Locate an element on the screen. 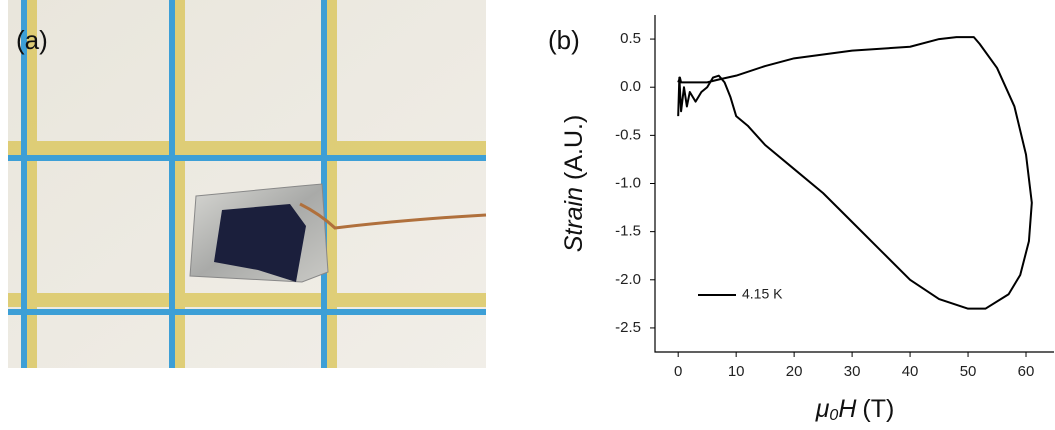 Image resolution: width=1055 pixels, height=430 pixels. x-axis-label: μ0H (T) is located at coordinates (855, 410).